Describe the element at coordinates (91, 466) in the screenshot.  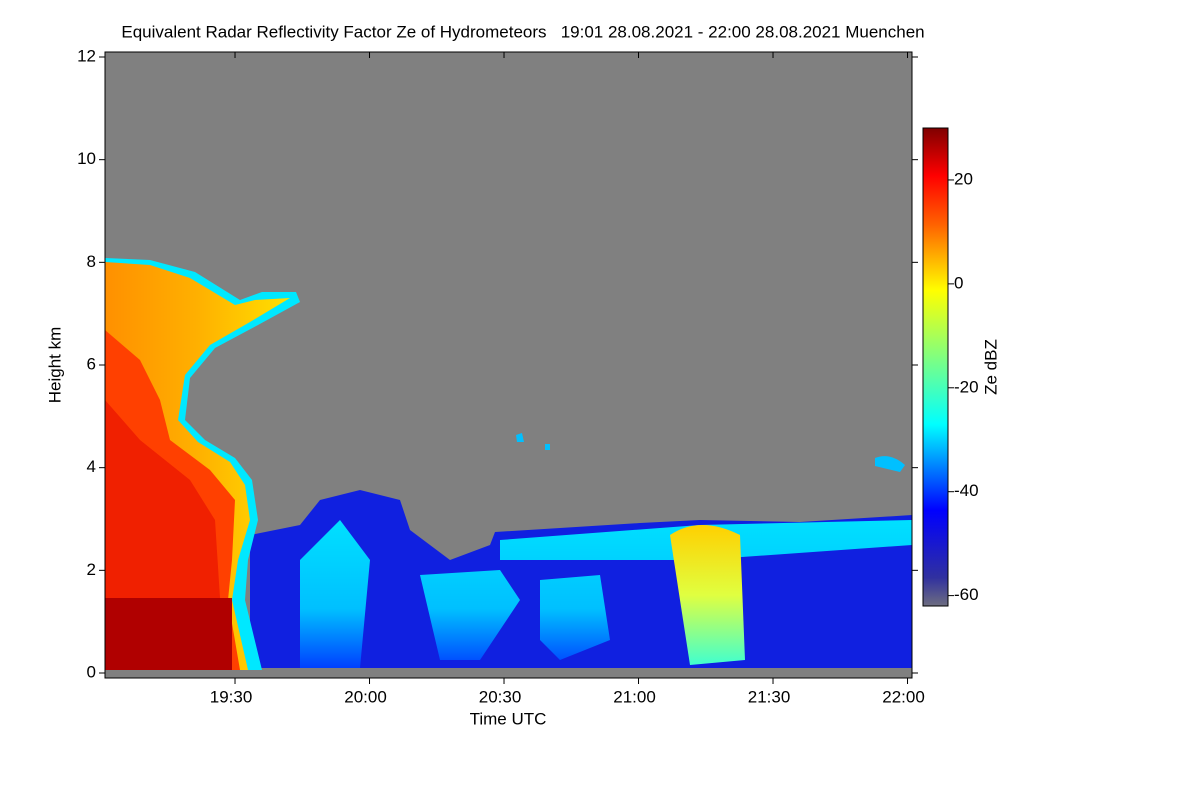
I see `y-tick-label: 4` at that location.